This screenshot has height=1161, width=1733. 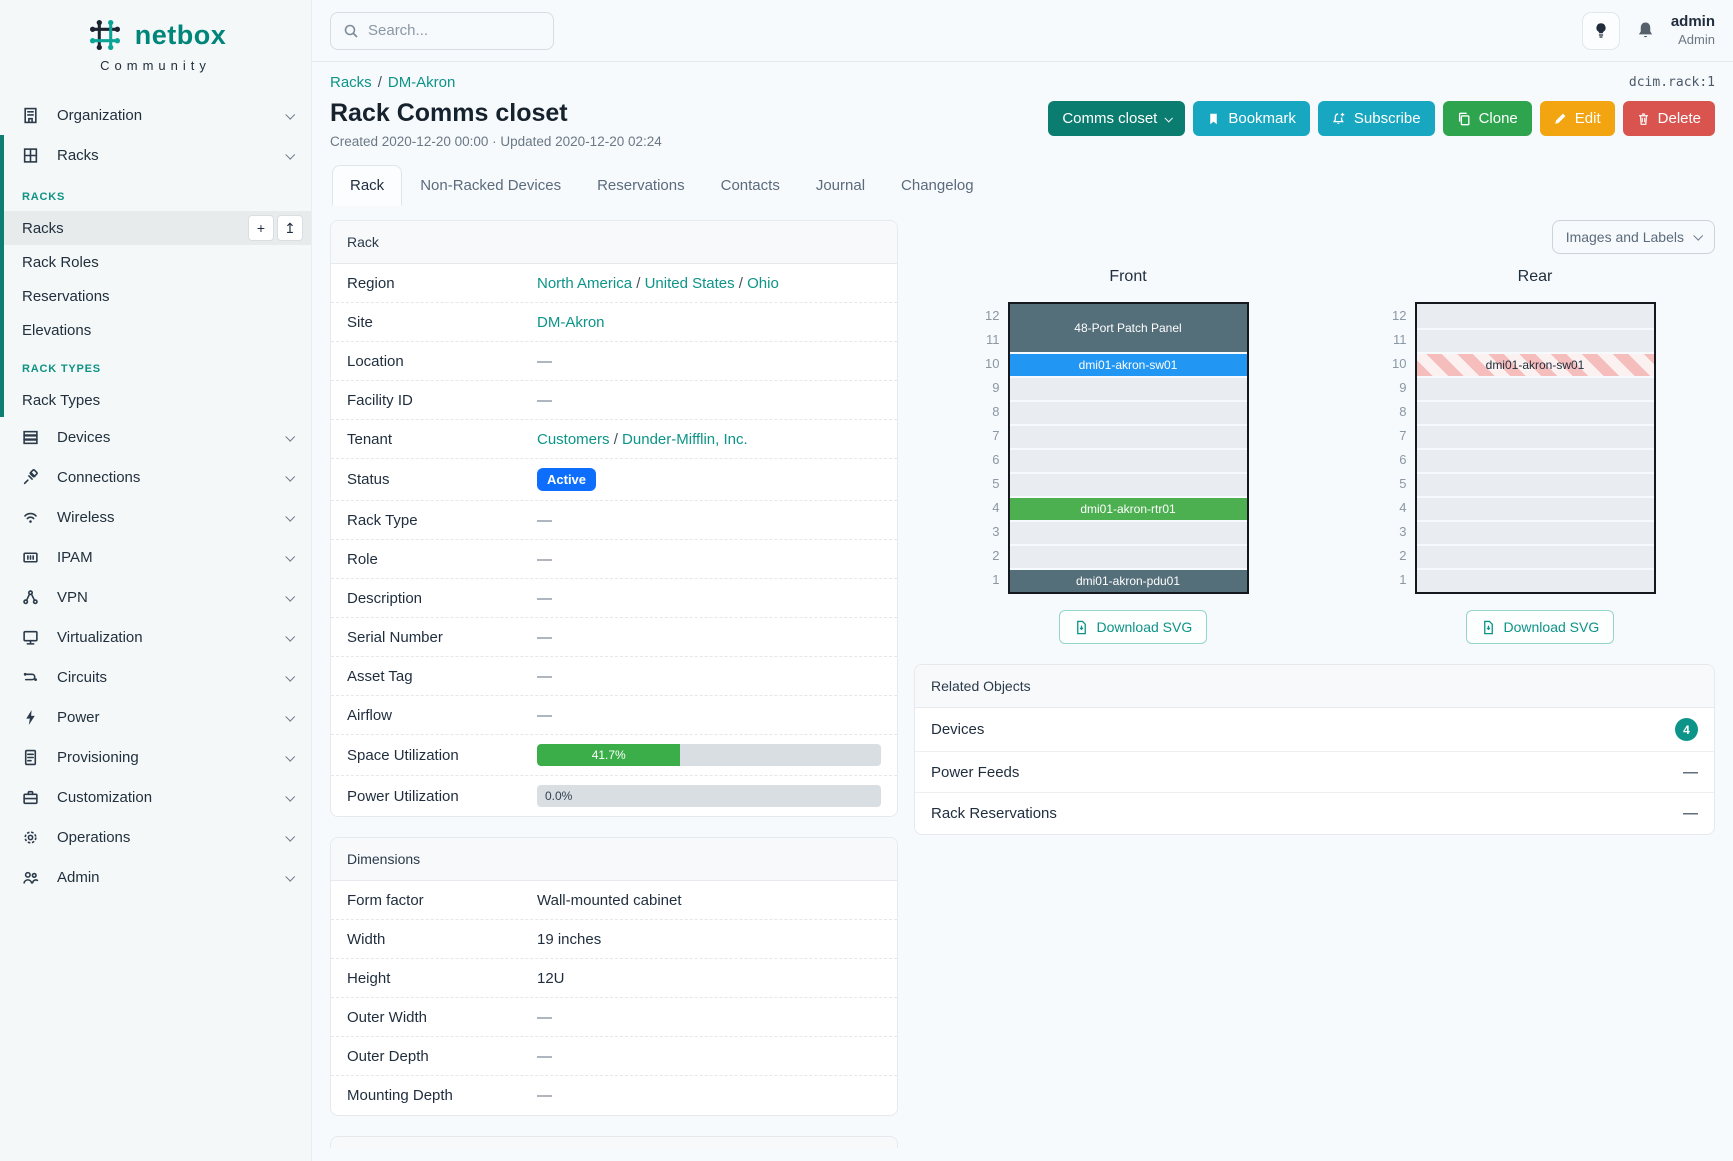 I want to click on row-power-utilization: Power Utilization 0.0%, so click(x=614, y=796).